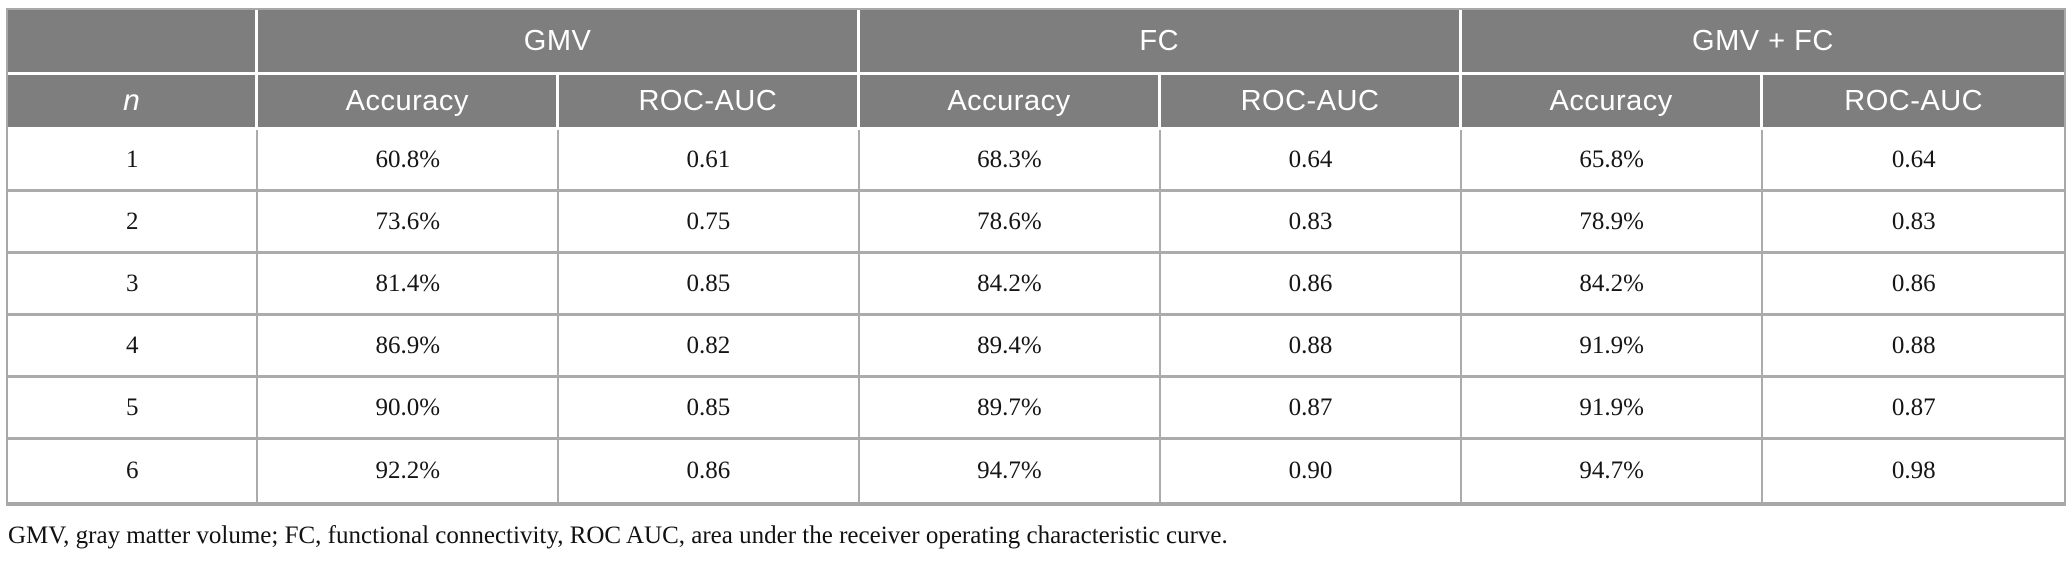  What do you see at coordinates (1612, 223) in the screenshot?
I see `table-cell: 78.9%` at bounding box center [1612, 223].